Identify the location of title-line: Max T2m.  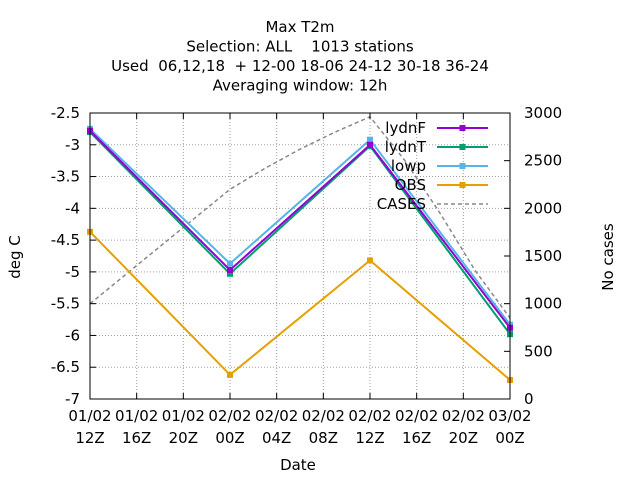
(299, 27).